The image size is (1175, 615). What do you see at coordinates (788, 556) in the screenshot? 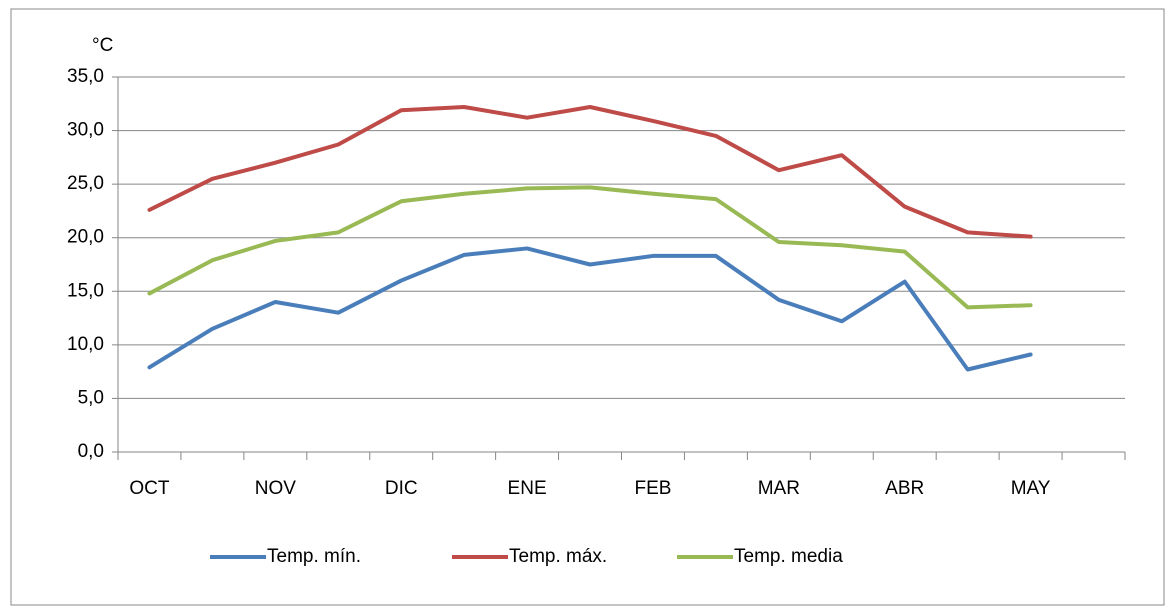
I see `legend-label: Temp. media` at bounding box center [788, 556].